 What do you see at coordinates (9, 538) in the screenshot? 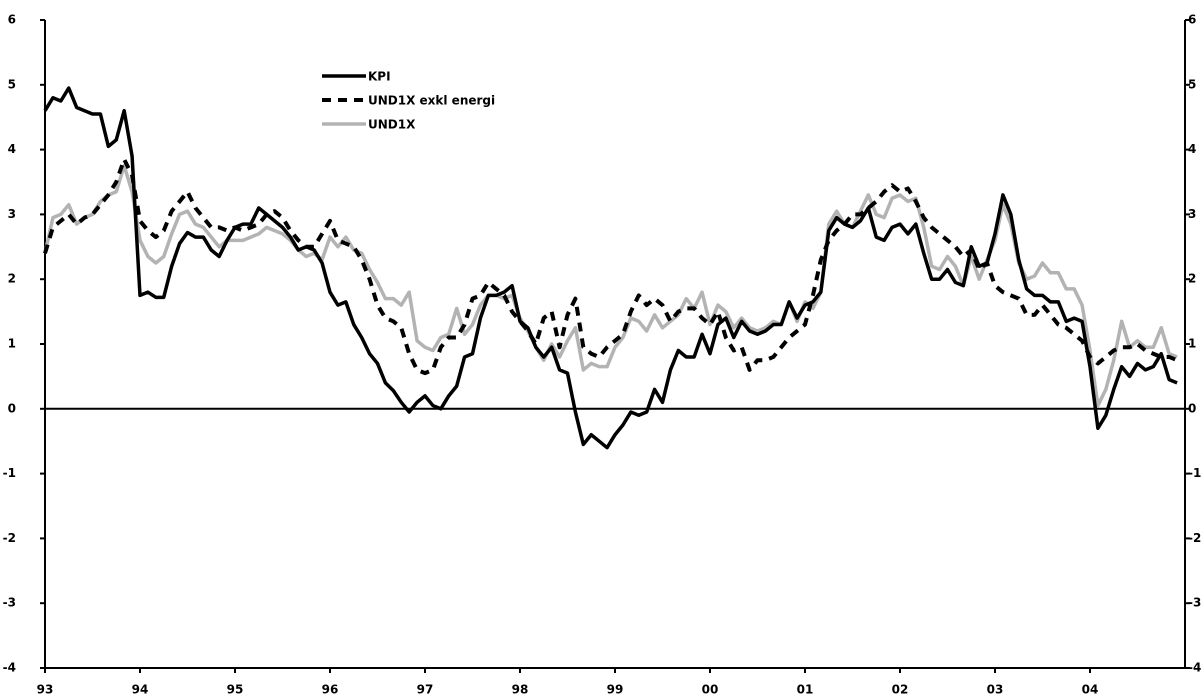
I see `y-tick-label: -2` at bounding box center [9, 538].